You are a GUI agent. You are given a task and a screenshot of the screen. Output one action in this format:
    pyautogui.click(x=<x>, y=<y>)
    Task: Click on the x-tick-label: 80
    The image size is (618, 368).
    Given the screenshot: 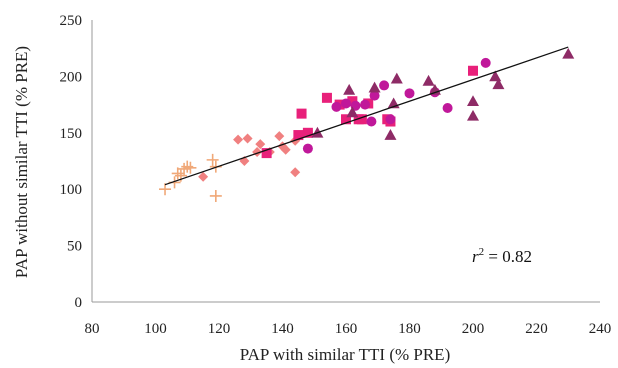 What is the action you would take?
    pyautogui.click(x=92, y=329)
    